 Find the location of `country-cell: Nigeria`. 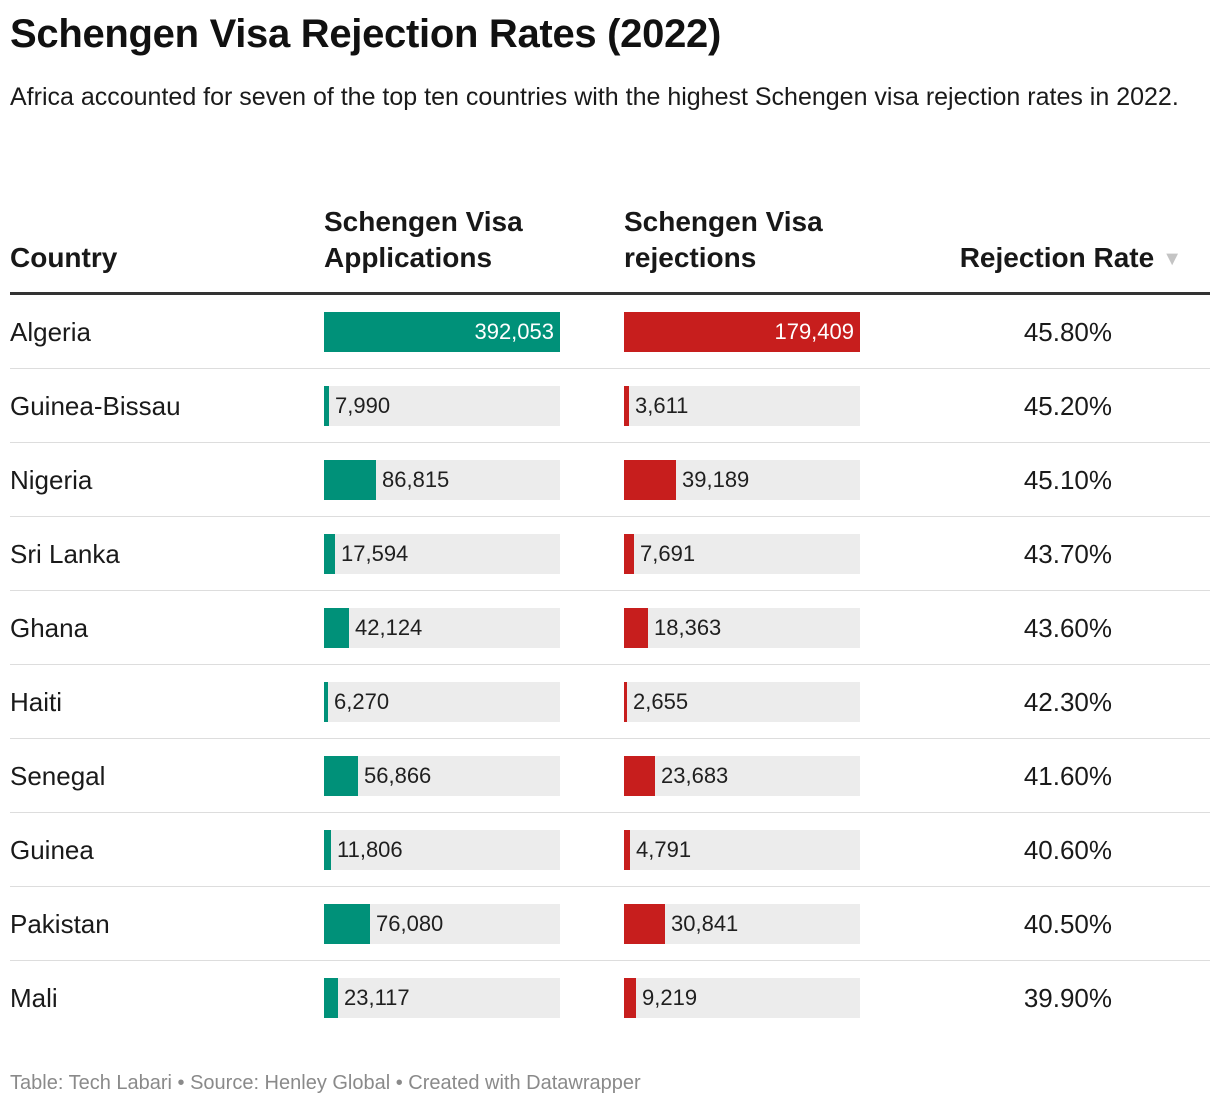

country-cell: Nigeria is located at coordinates (51, 480).